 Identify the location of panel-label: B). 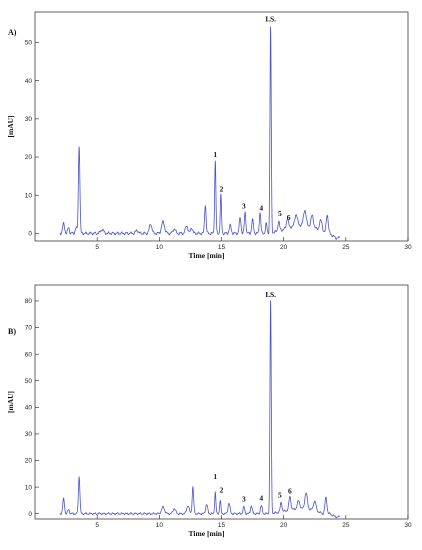
(12, 331).